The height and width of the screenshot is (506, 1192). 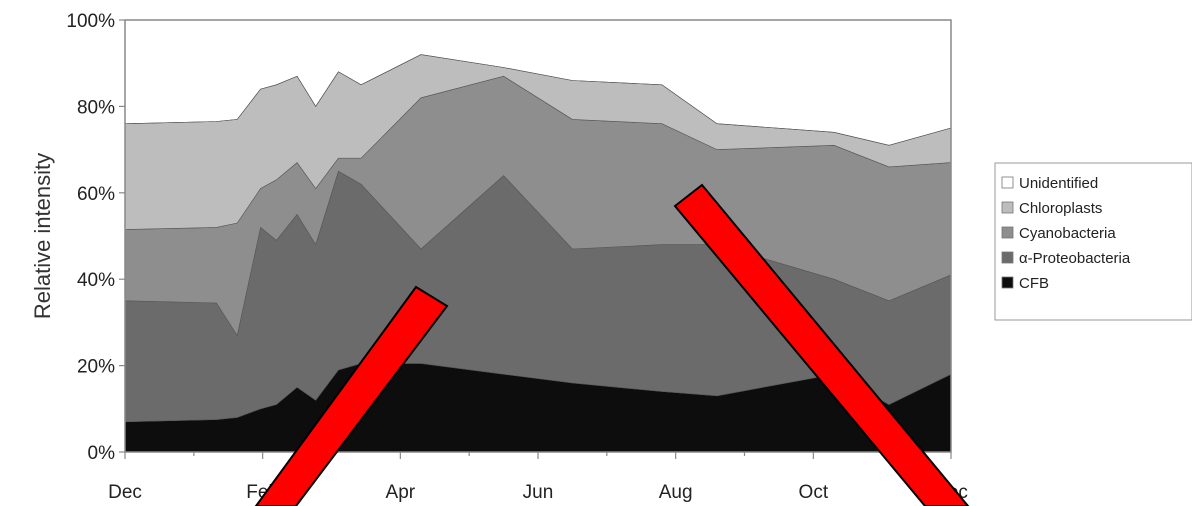 I want to click on y-tick-label: 100%, so click(x=90, y=21).